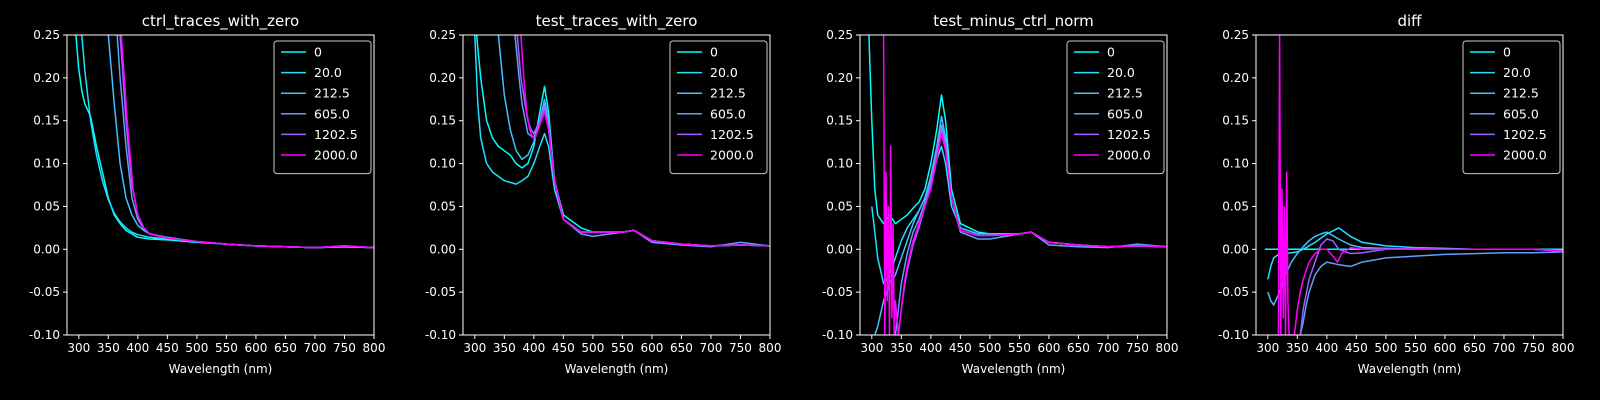  Describe the element at coordinates (1409, 21) in the screenshot. I see `chart-title: diff` at that location.